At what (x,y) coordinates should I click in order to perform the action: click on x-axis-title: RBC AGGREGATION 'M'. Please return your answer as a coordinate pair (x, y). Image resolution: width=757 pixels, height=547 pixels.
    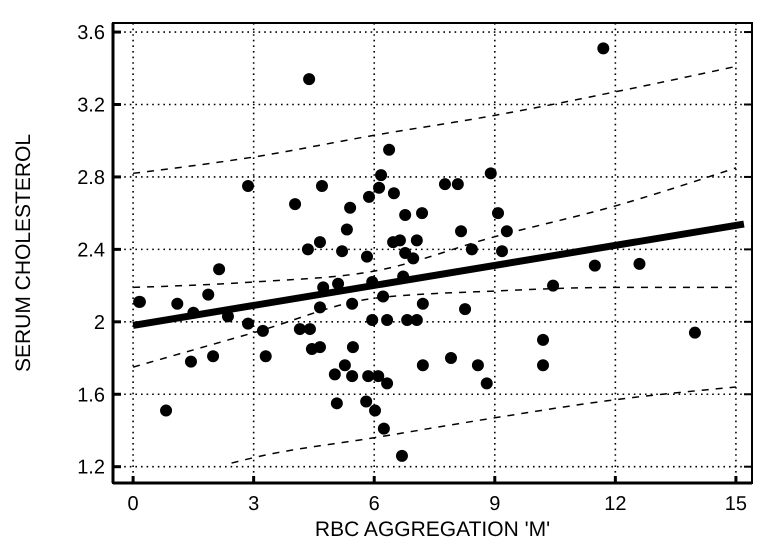
    Looking at the image, I should click on (432, 529).